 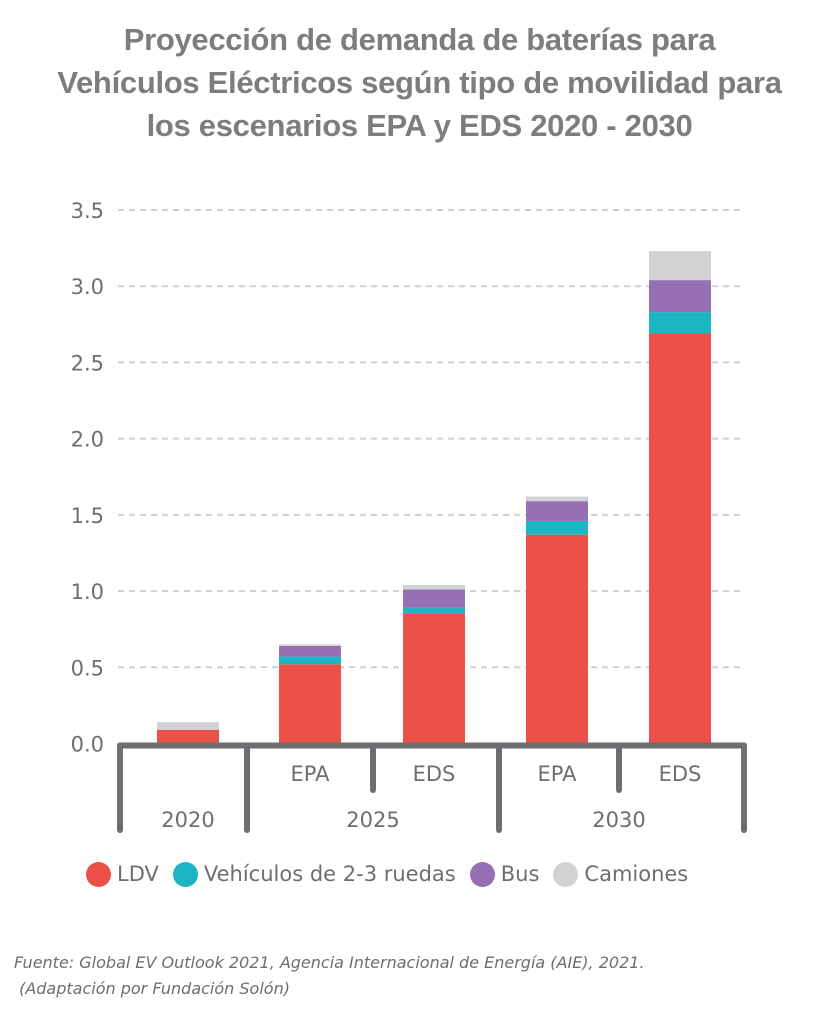 I want to click on legend-label: LDV, so click(x=138, y=874).